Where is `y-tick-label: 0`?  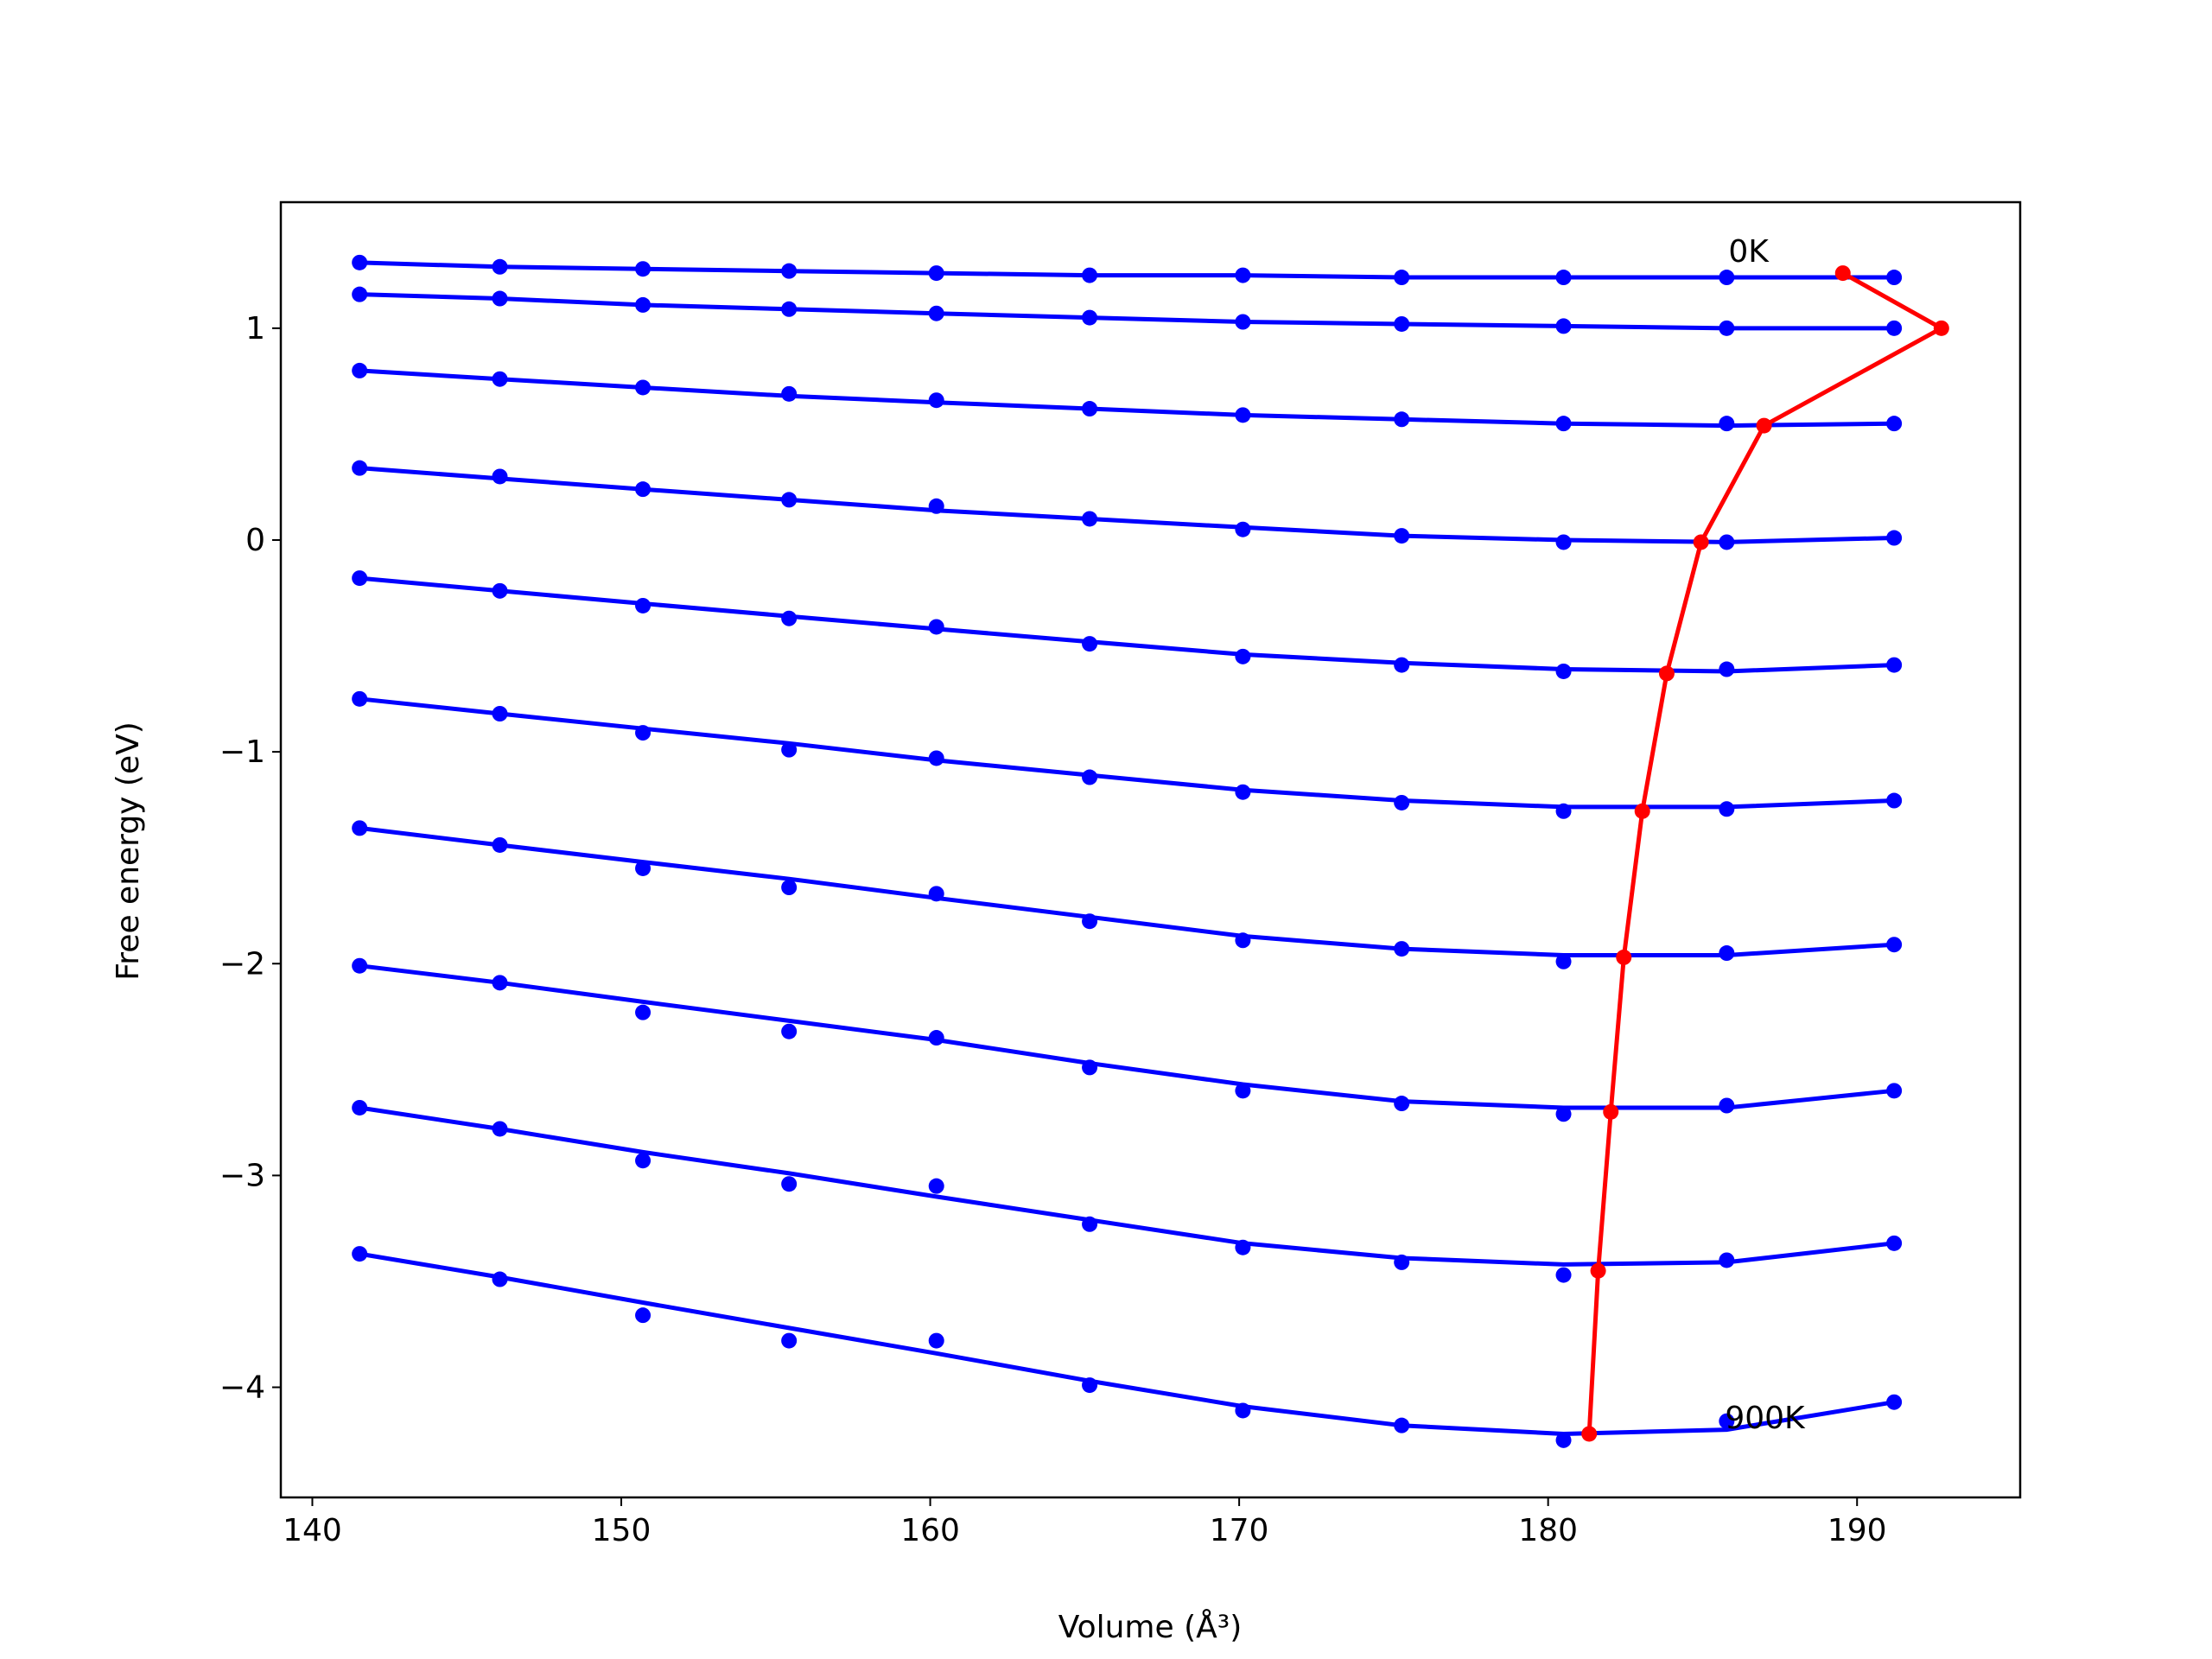 y-tick-label: 0 is located at coordinates (255, 540).